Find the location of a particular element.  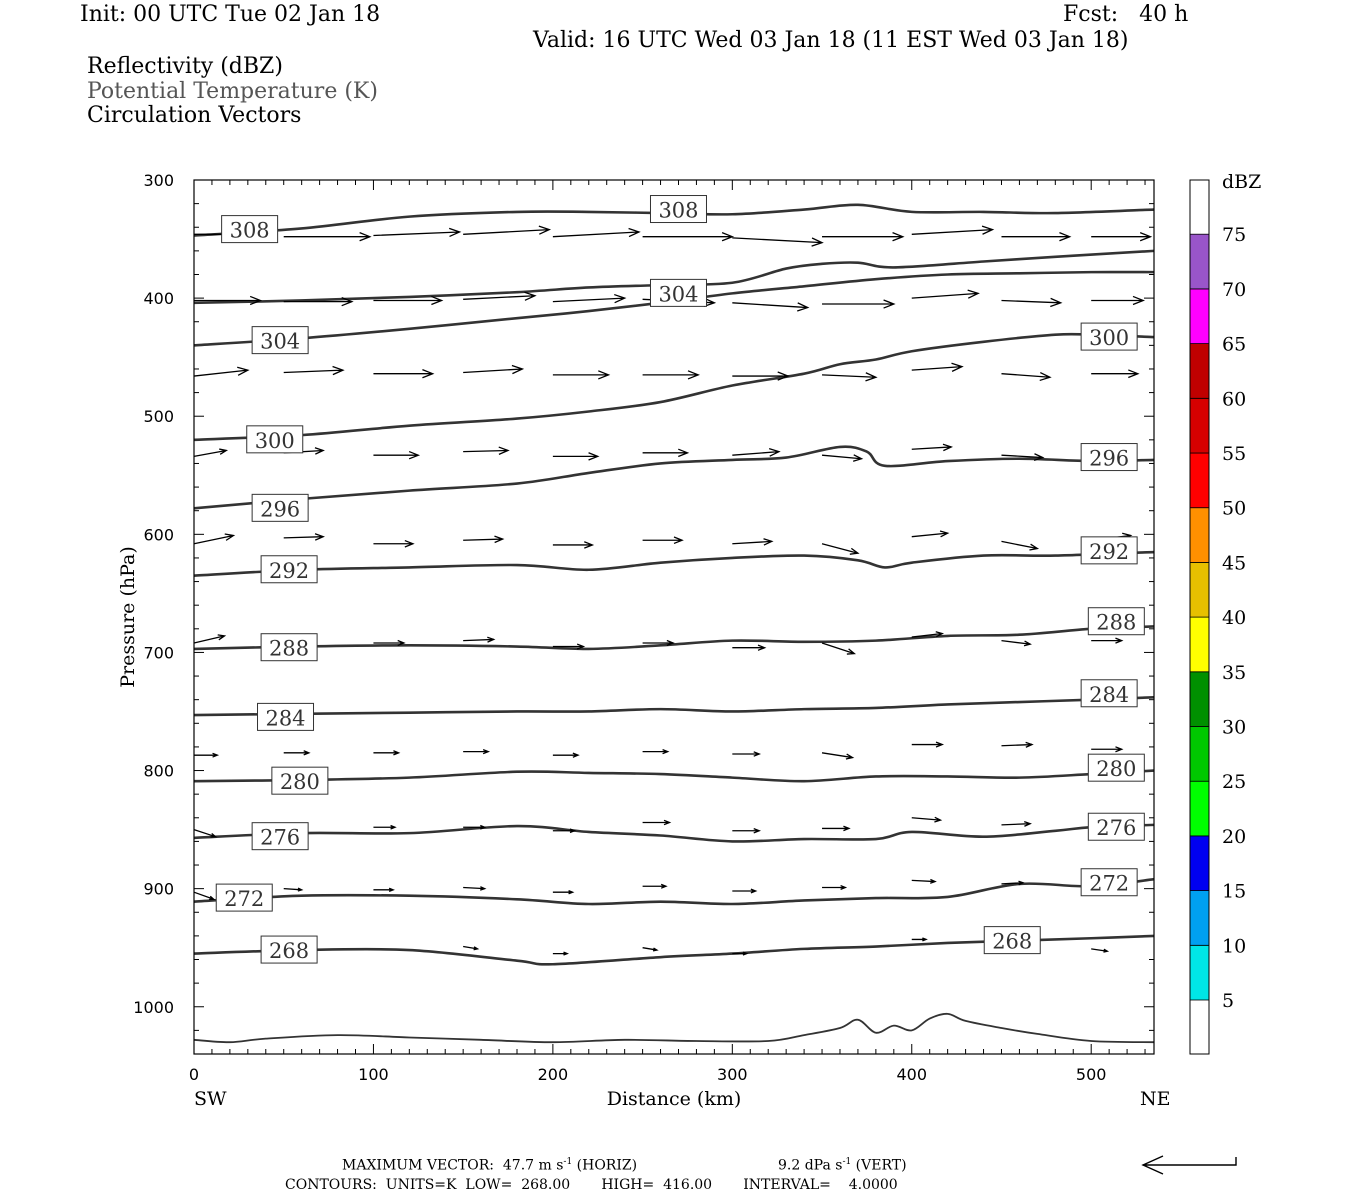

colorbar-tick-label: 40 is located at coordinates (1234, 618).